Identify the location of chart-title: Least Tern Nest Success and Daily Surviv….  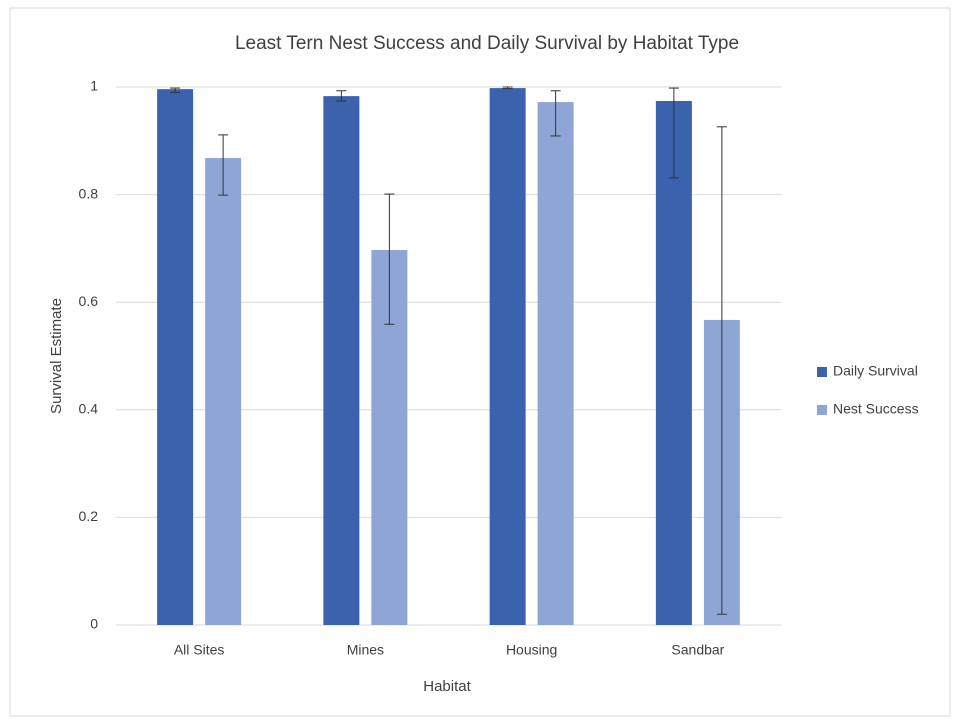
(487, 43).